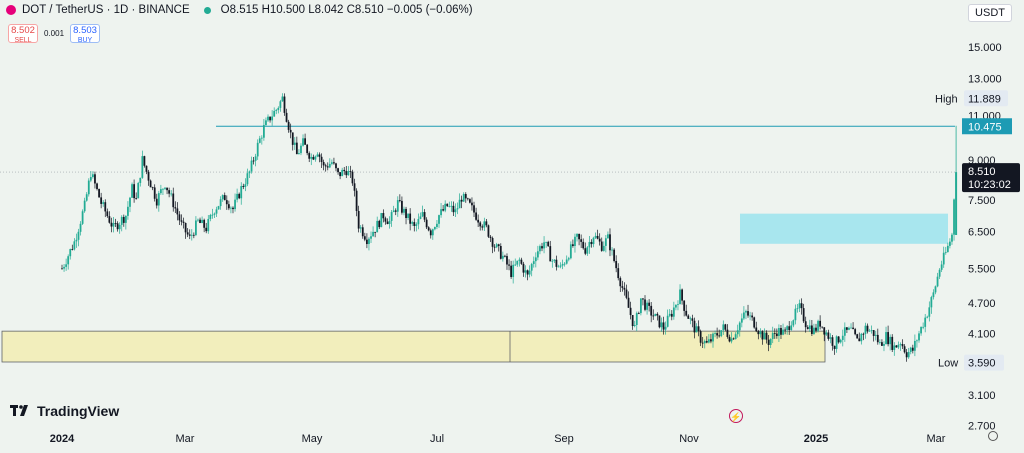 The height and width of the screenshot is (453, 1024). I want to click on settings-icon, so click(993, 436).